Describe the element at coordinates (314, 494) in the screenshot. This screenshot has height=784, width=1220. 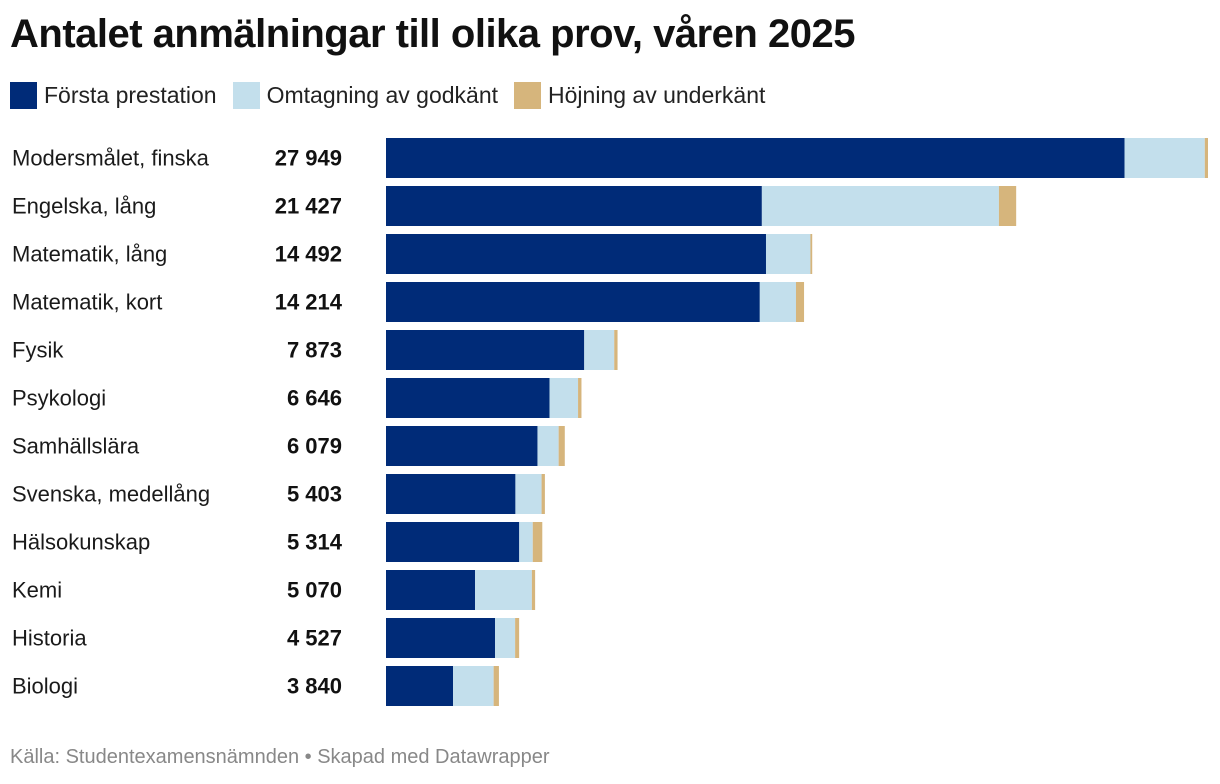
I see `total-label: 5 403` at that location.